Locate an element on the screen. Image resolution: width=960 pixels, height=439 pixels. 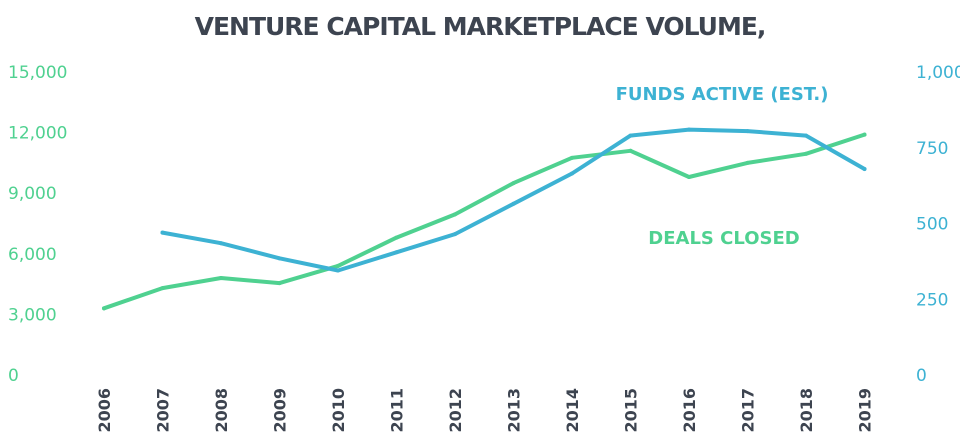
right-axis-tick-label: 1,000 is located at coordinates (938, 73).